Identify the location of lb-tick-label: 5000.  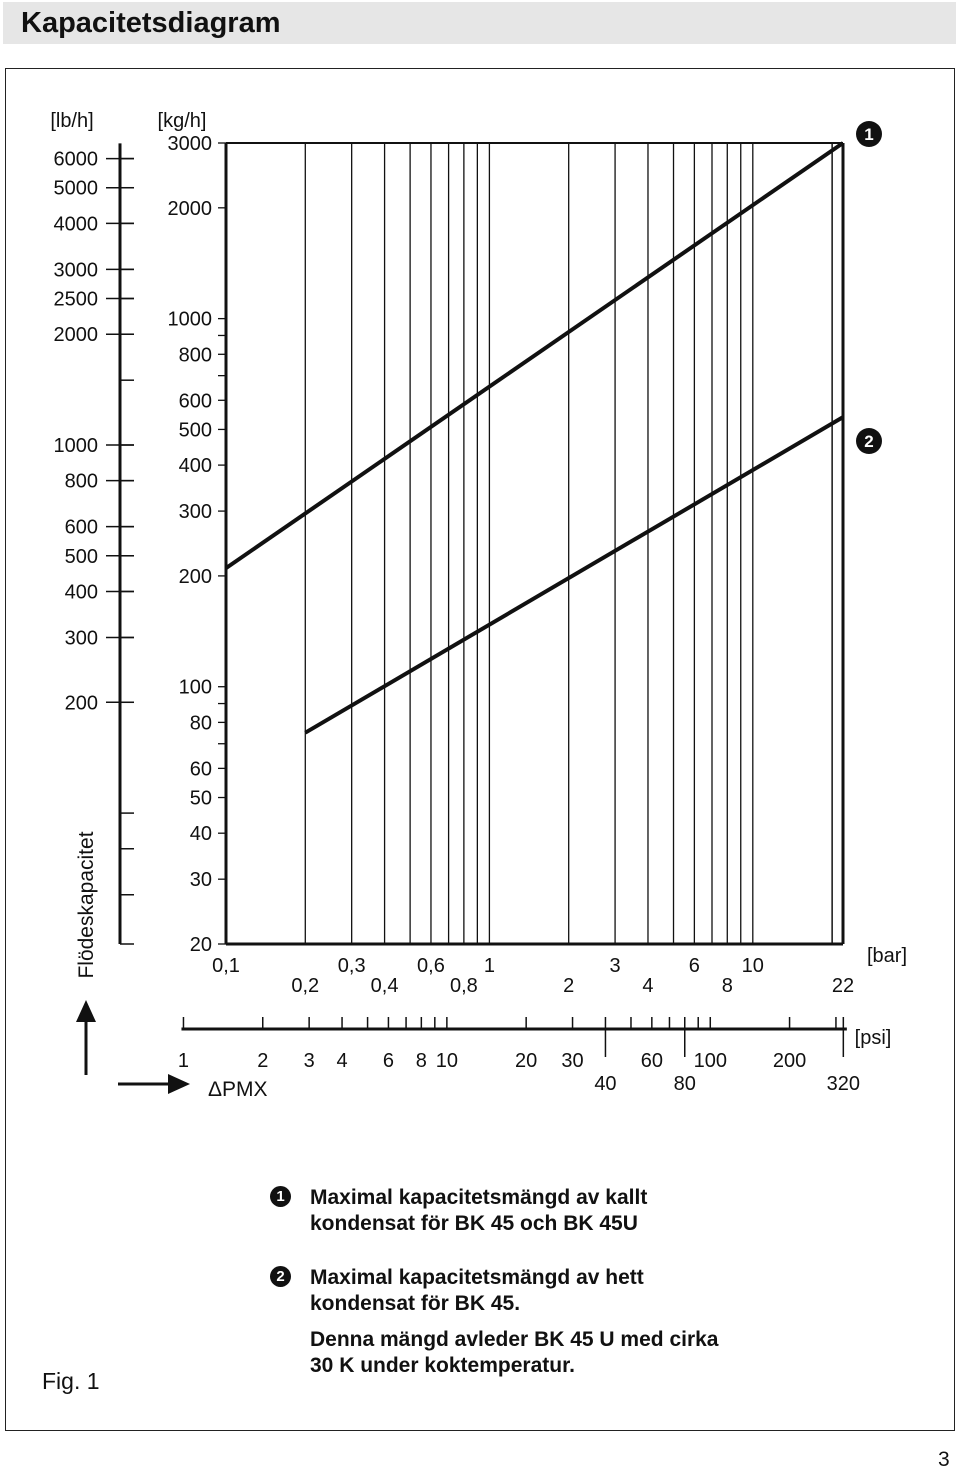
(76, 189).